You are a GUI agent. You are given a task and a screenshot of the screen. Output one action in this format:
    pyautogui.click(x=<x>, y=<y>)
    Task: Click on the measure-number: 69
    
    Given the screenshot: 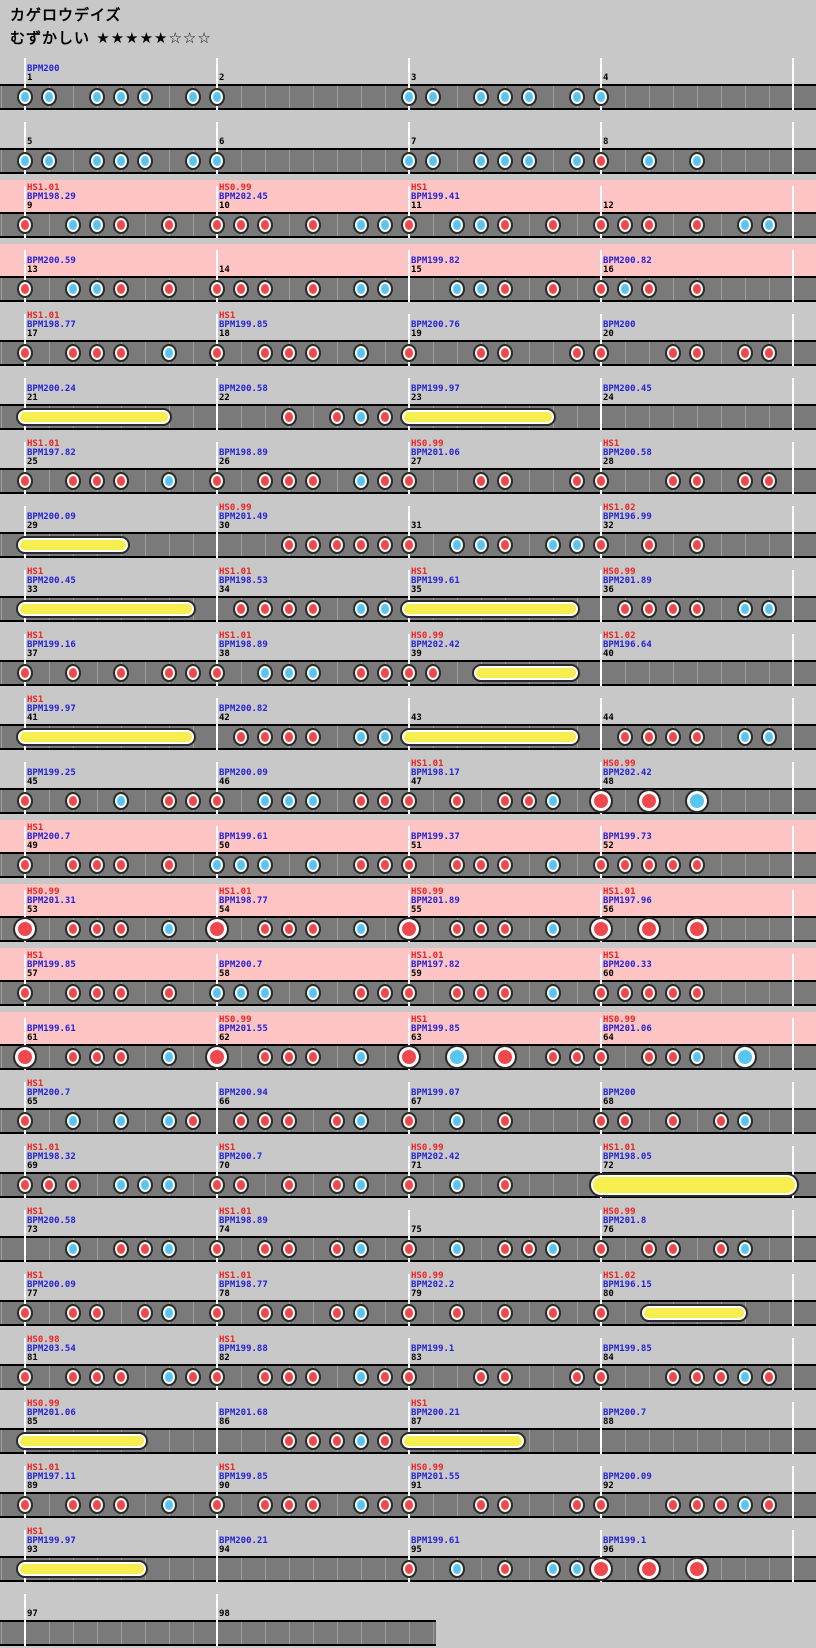 What is the action you would take?
    pyautogui.click(x=32, y=1166)
    